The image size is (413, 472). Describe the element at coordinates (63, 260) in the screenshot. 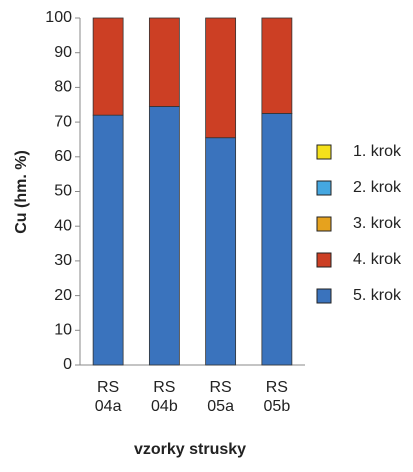

I see `y-tick-label: 30` at that location.